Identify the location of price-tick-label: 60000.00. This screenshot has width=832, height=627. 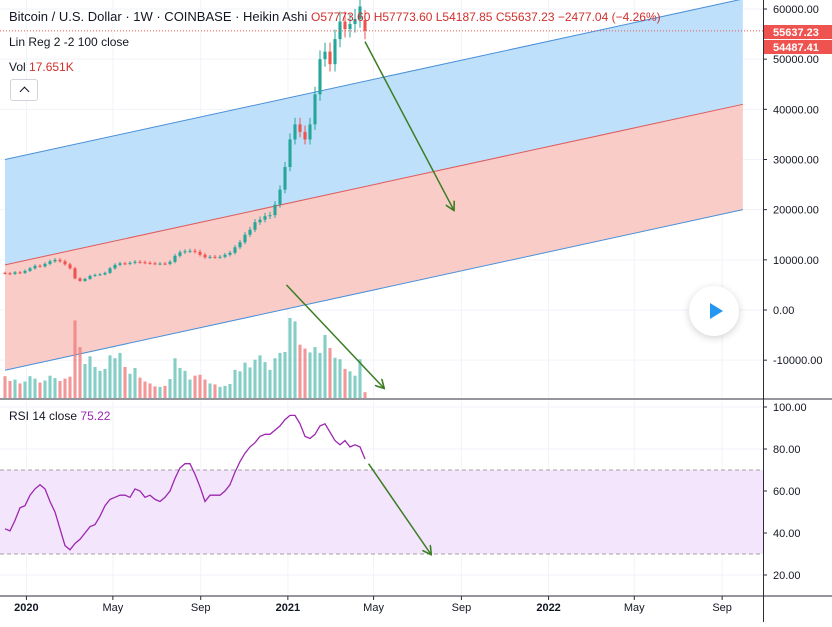
(796, 10).